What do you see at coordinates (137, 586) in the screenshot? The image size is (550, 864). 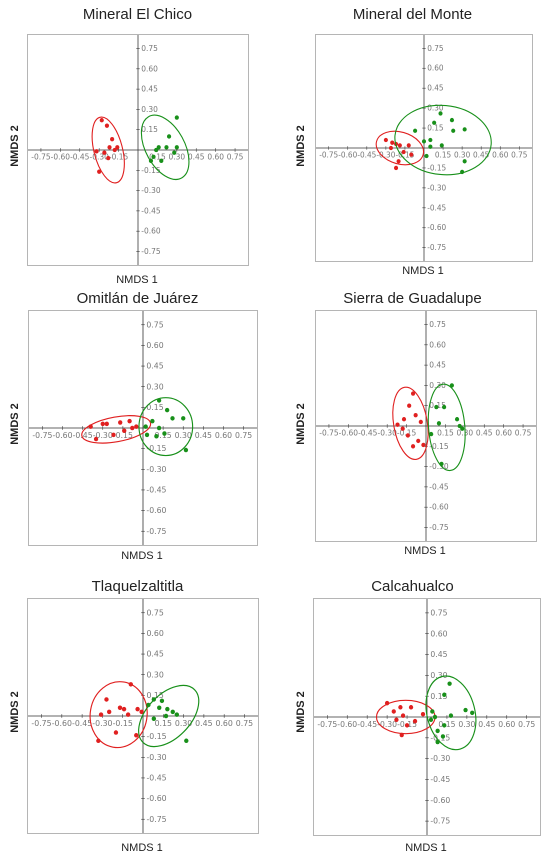 I see `chart-title: Tlaquelzaltitla` at bounding box center [137, 586].